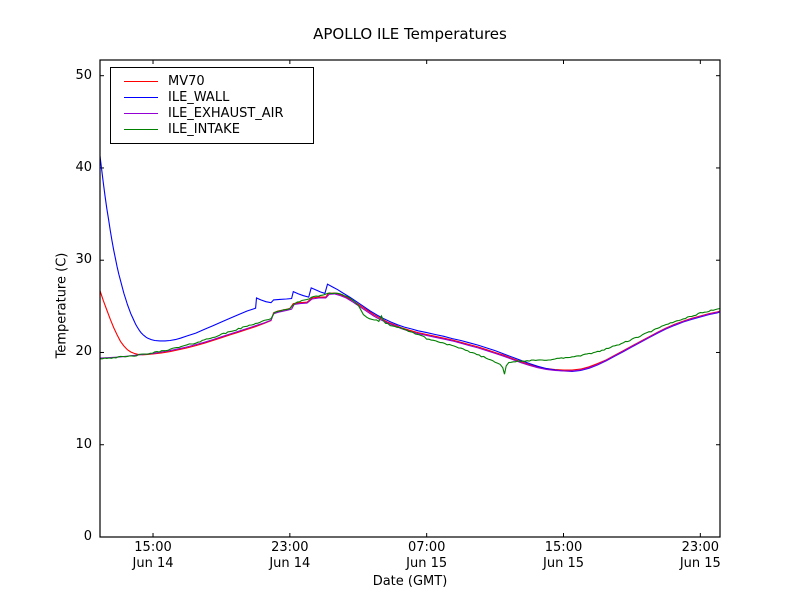 The width and height of the screenshot is (800, 600). Describe the element at coordinates (563, 555) in the screenshot. I see `xtick-label-1500-Jun15: 15:00 Jun 15` at that location.